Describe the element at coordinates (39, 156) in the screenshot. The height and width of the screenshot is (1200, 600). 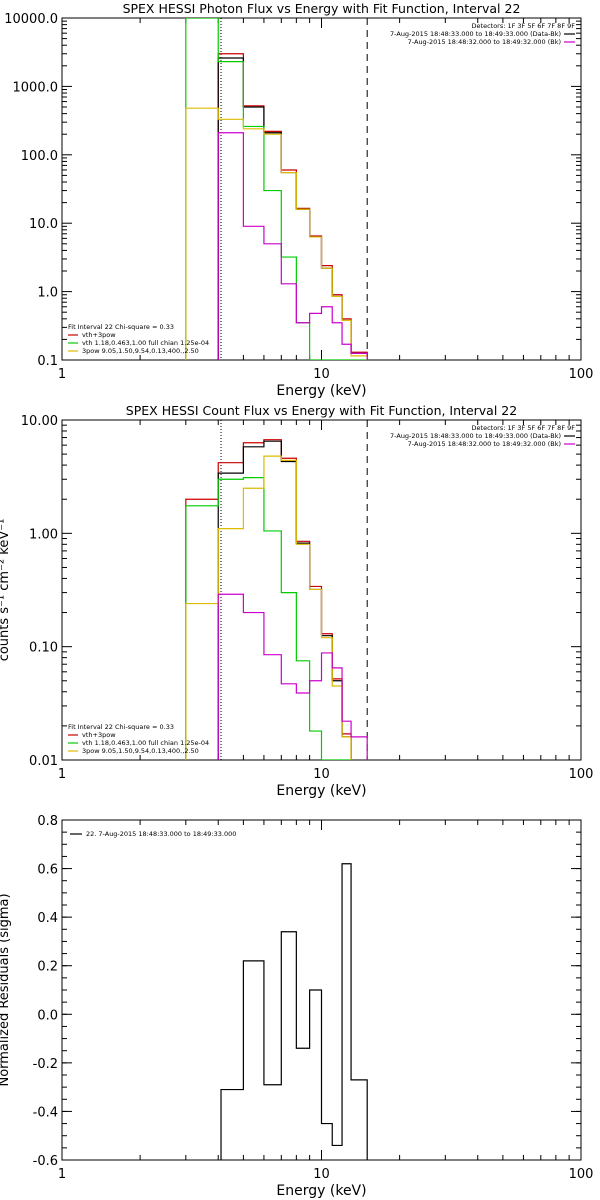
I see `y-tick-label: 100.0` at that location.